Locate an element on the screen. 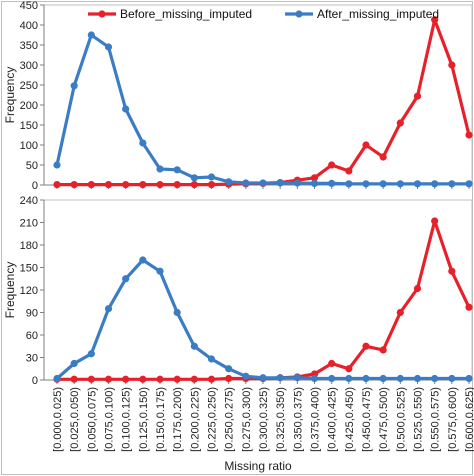 The image size is (474, 476). x-tick-label: [0.200,0.225) is located at coordinates (195, 419).